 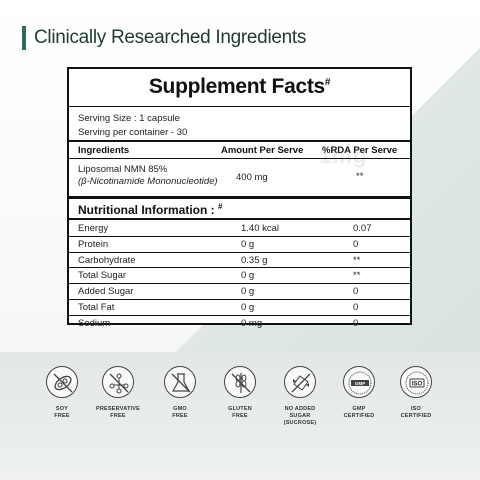 I want to click on nutrition-amount: 0 mg, so click(x=252, y=323).